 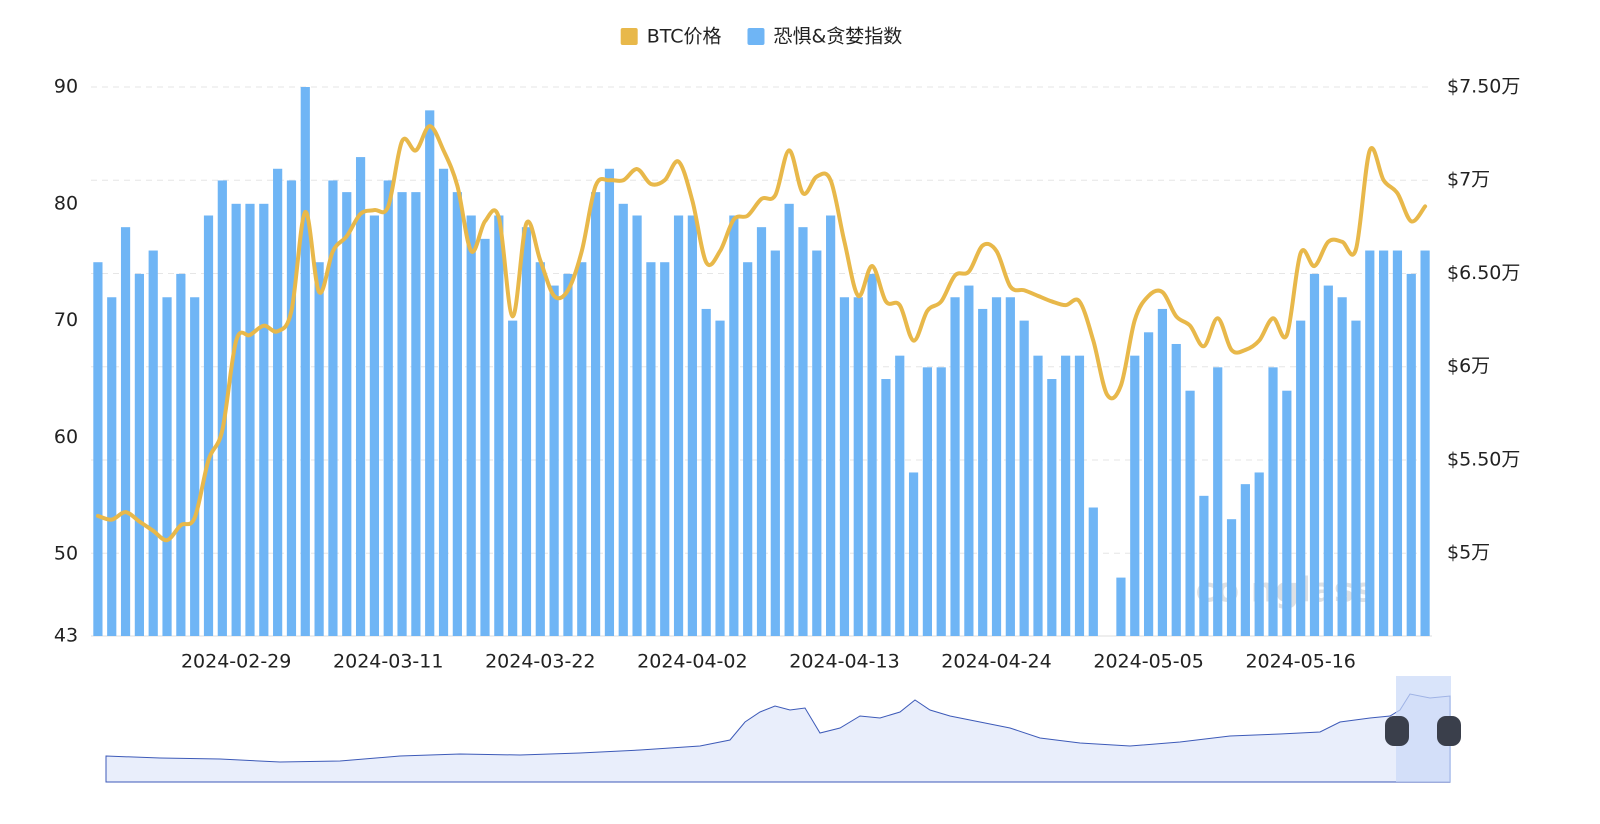 What do you see at coordinates (66, 203) in the screenshot?
I see `y-tick-label: 80` at bounding box center [66, 203].